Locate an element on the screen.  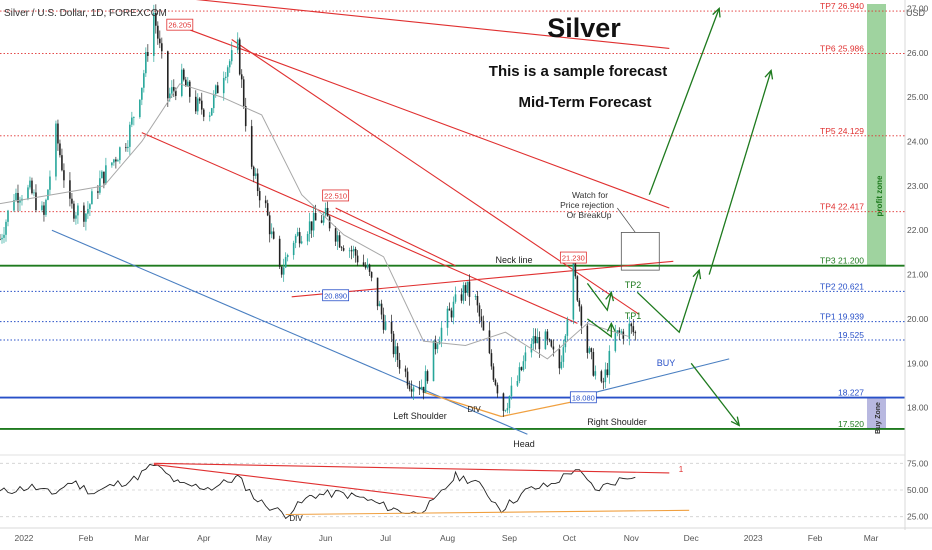
peak-label-1: 22.510 is located at coordinates (335, 195).